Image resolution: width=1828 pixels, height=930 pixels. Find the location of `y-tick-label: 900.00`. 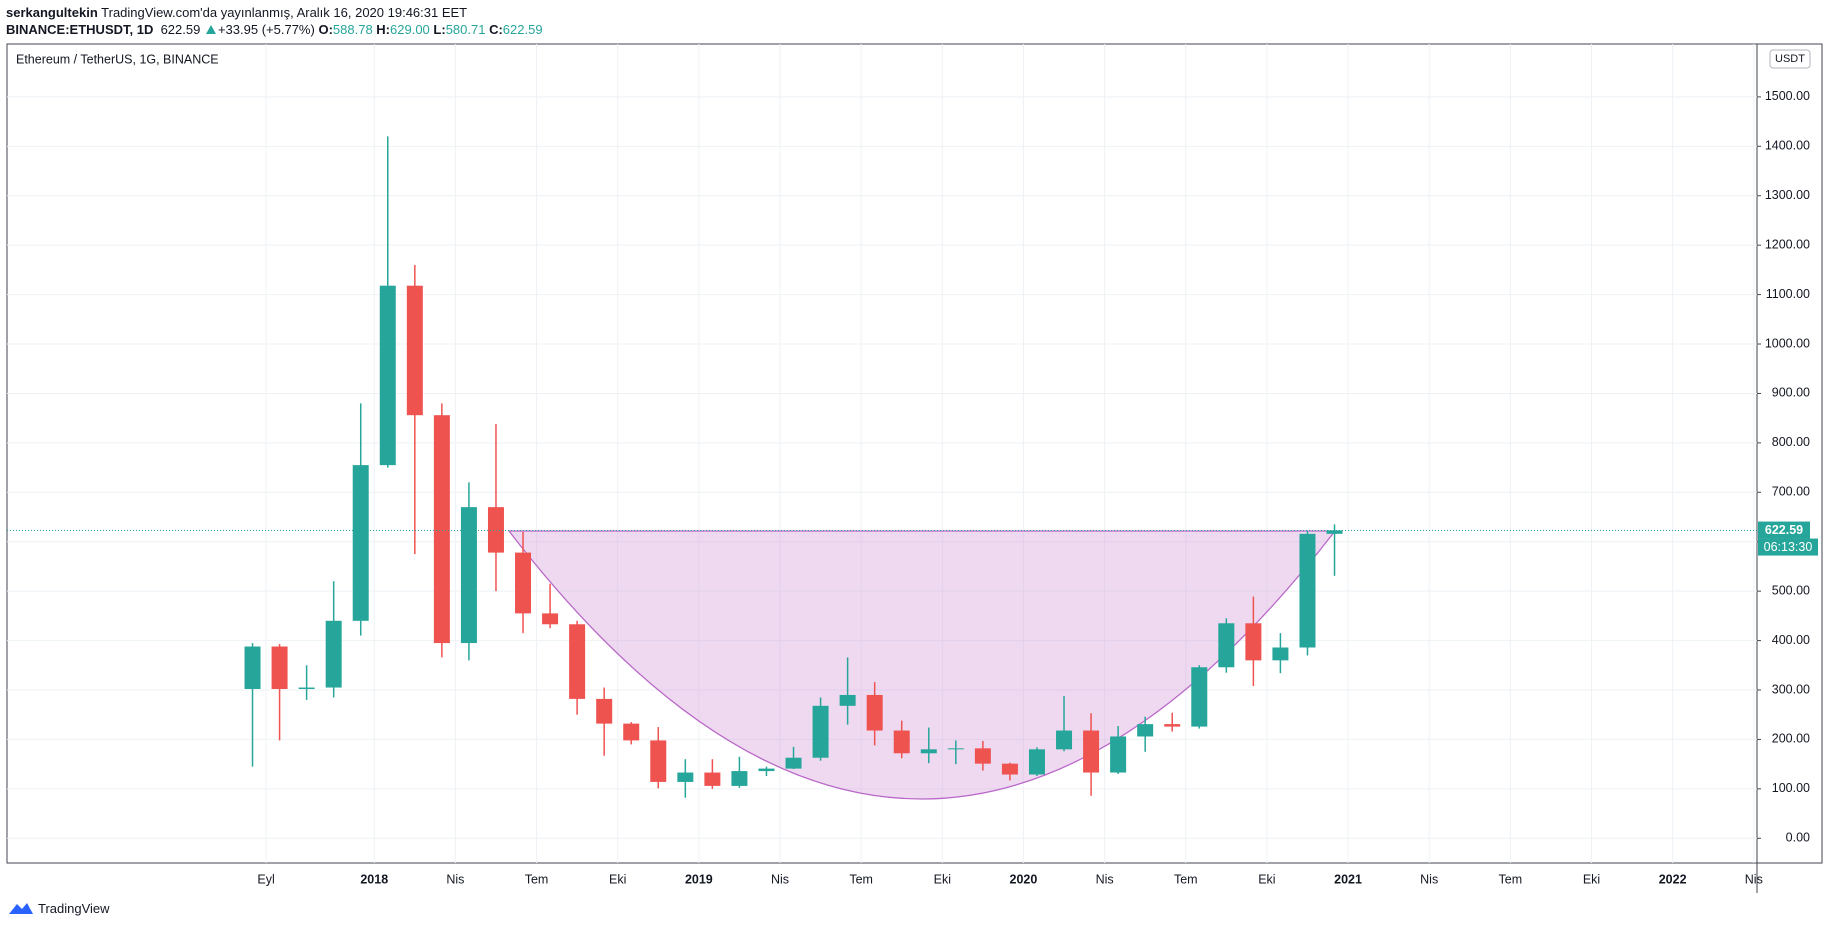

y-tick-label: 900.00 is located at coordinates (1791, 393).